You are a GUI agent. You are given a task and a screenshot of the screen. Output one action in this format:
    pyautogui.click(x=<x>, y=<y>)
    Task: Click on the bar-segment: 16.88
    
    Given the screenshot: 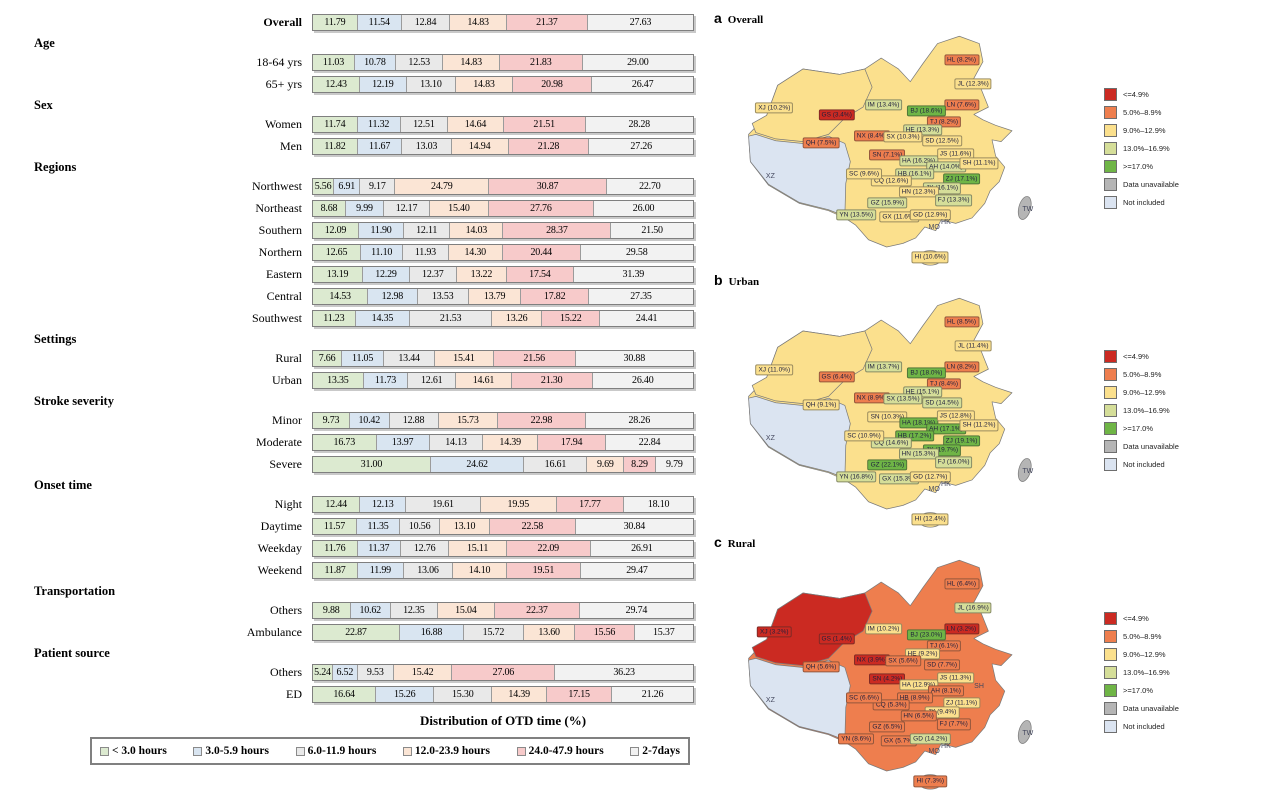 What is the action you would take?
    pyautogui.click(x=432, y=632)
    